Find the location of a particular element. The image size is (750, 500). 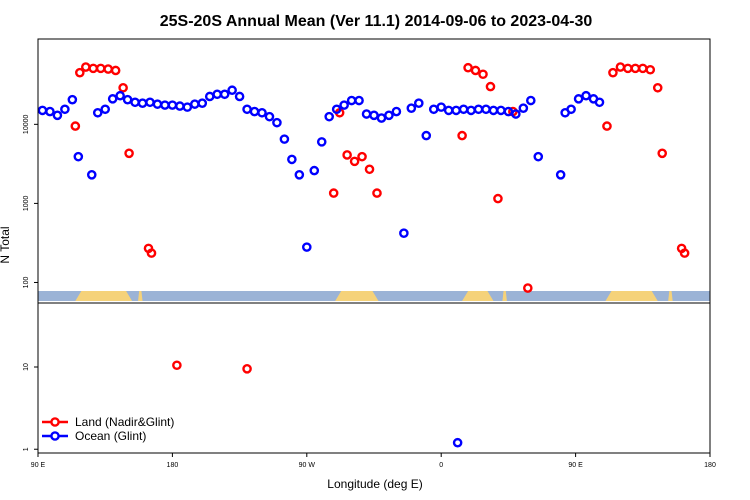

y-tick-label: 1 is located at coordinates (26, 449).